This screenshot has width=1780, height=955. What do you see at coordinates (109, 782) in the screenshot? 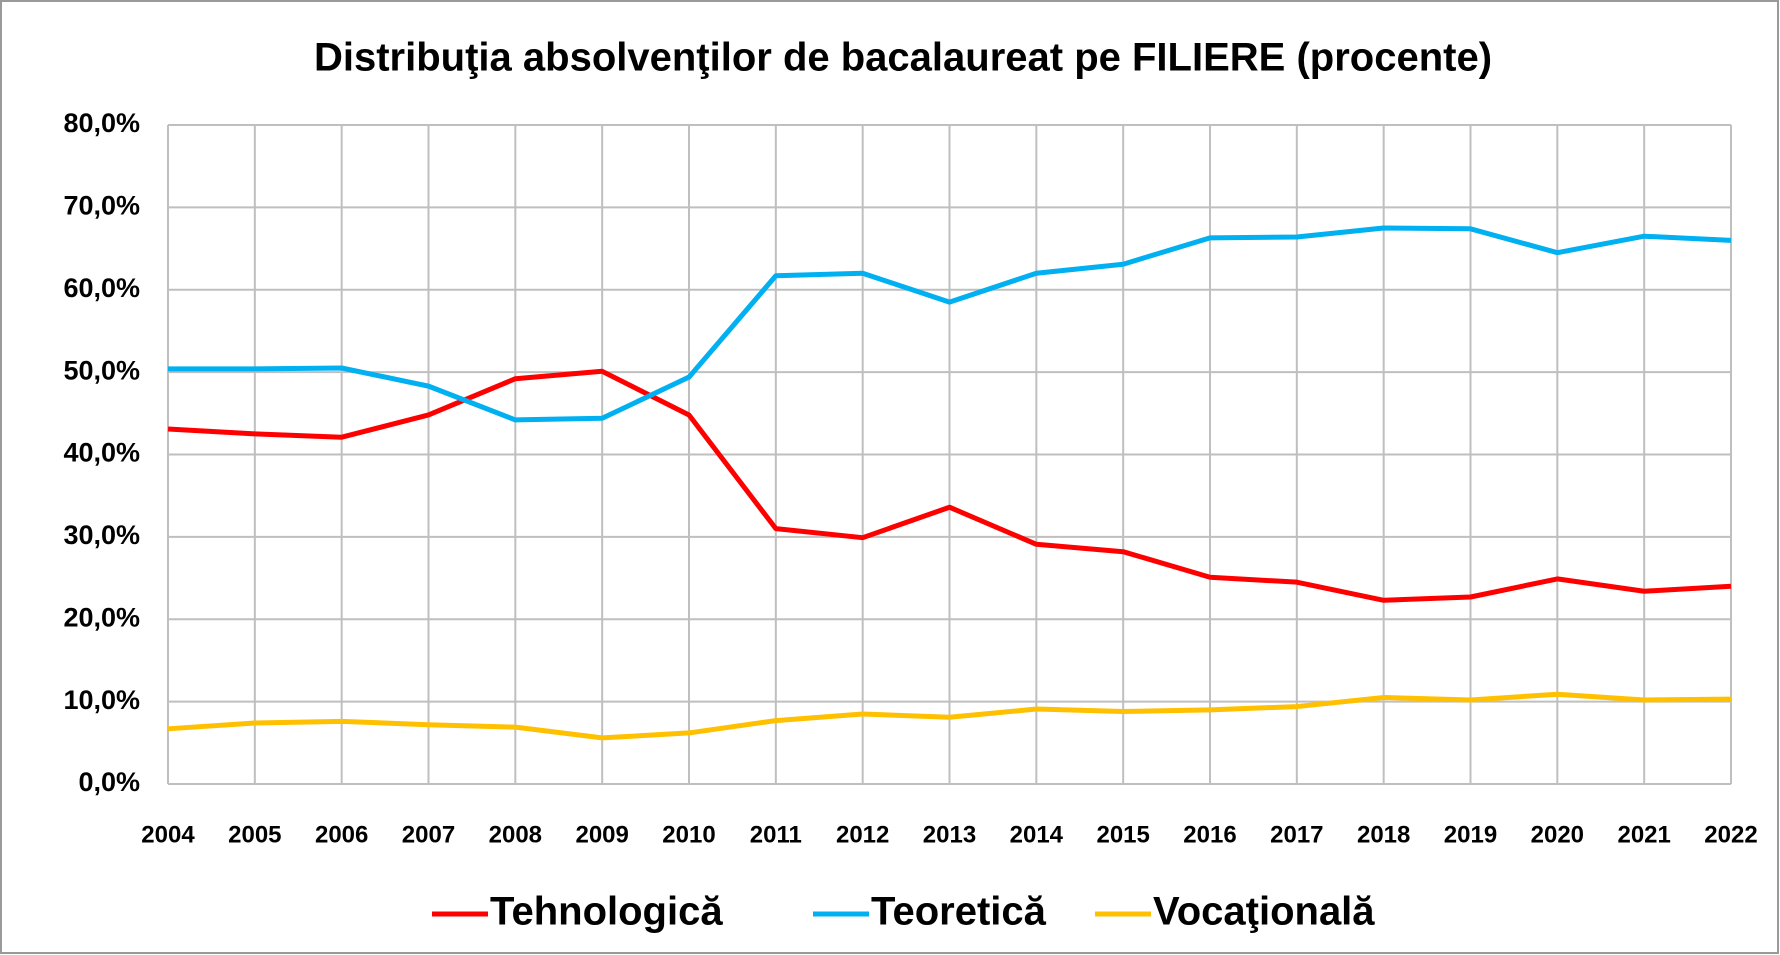
I see `y-tick-label: 0,0%` at bounding box center [109, 782].